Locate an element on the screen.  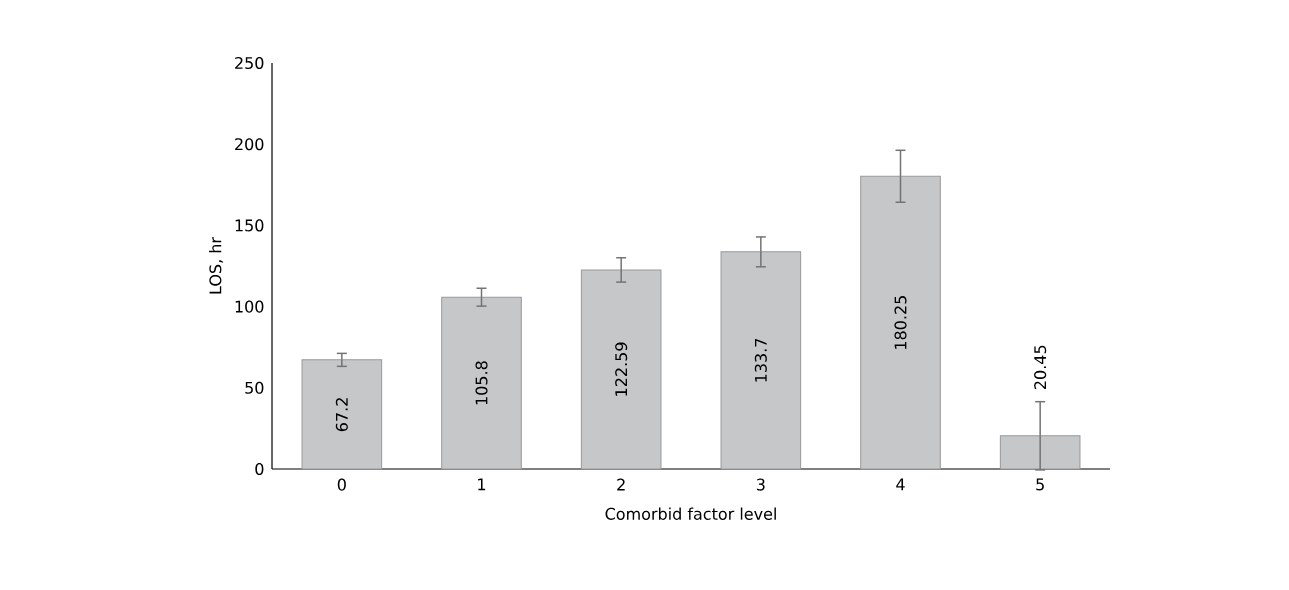
data-label: 133.7 is located at coordinates (760, 360).